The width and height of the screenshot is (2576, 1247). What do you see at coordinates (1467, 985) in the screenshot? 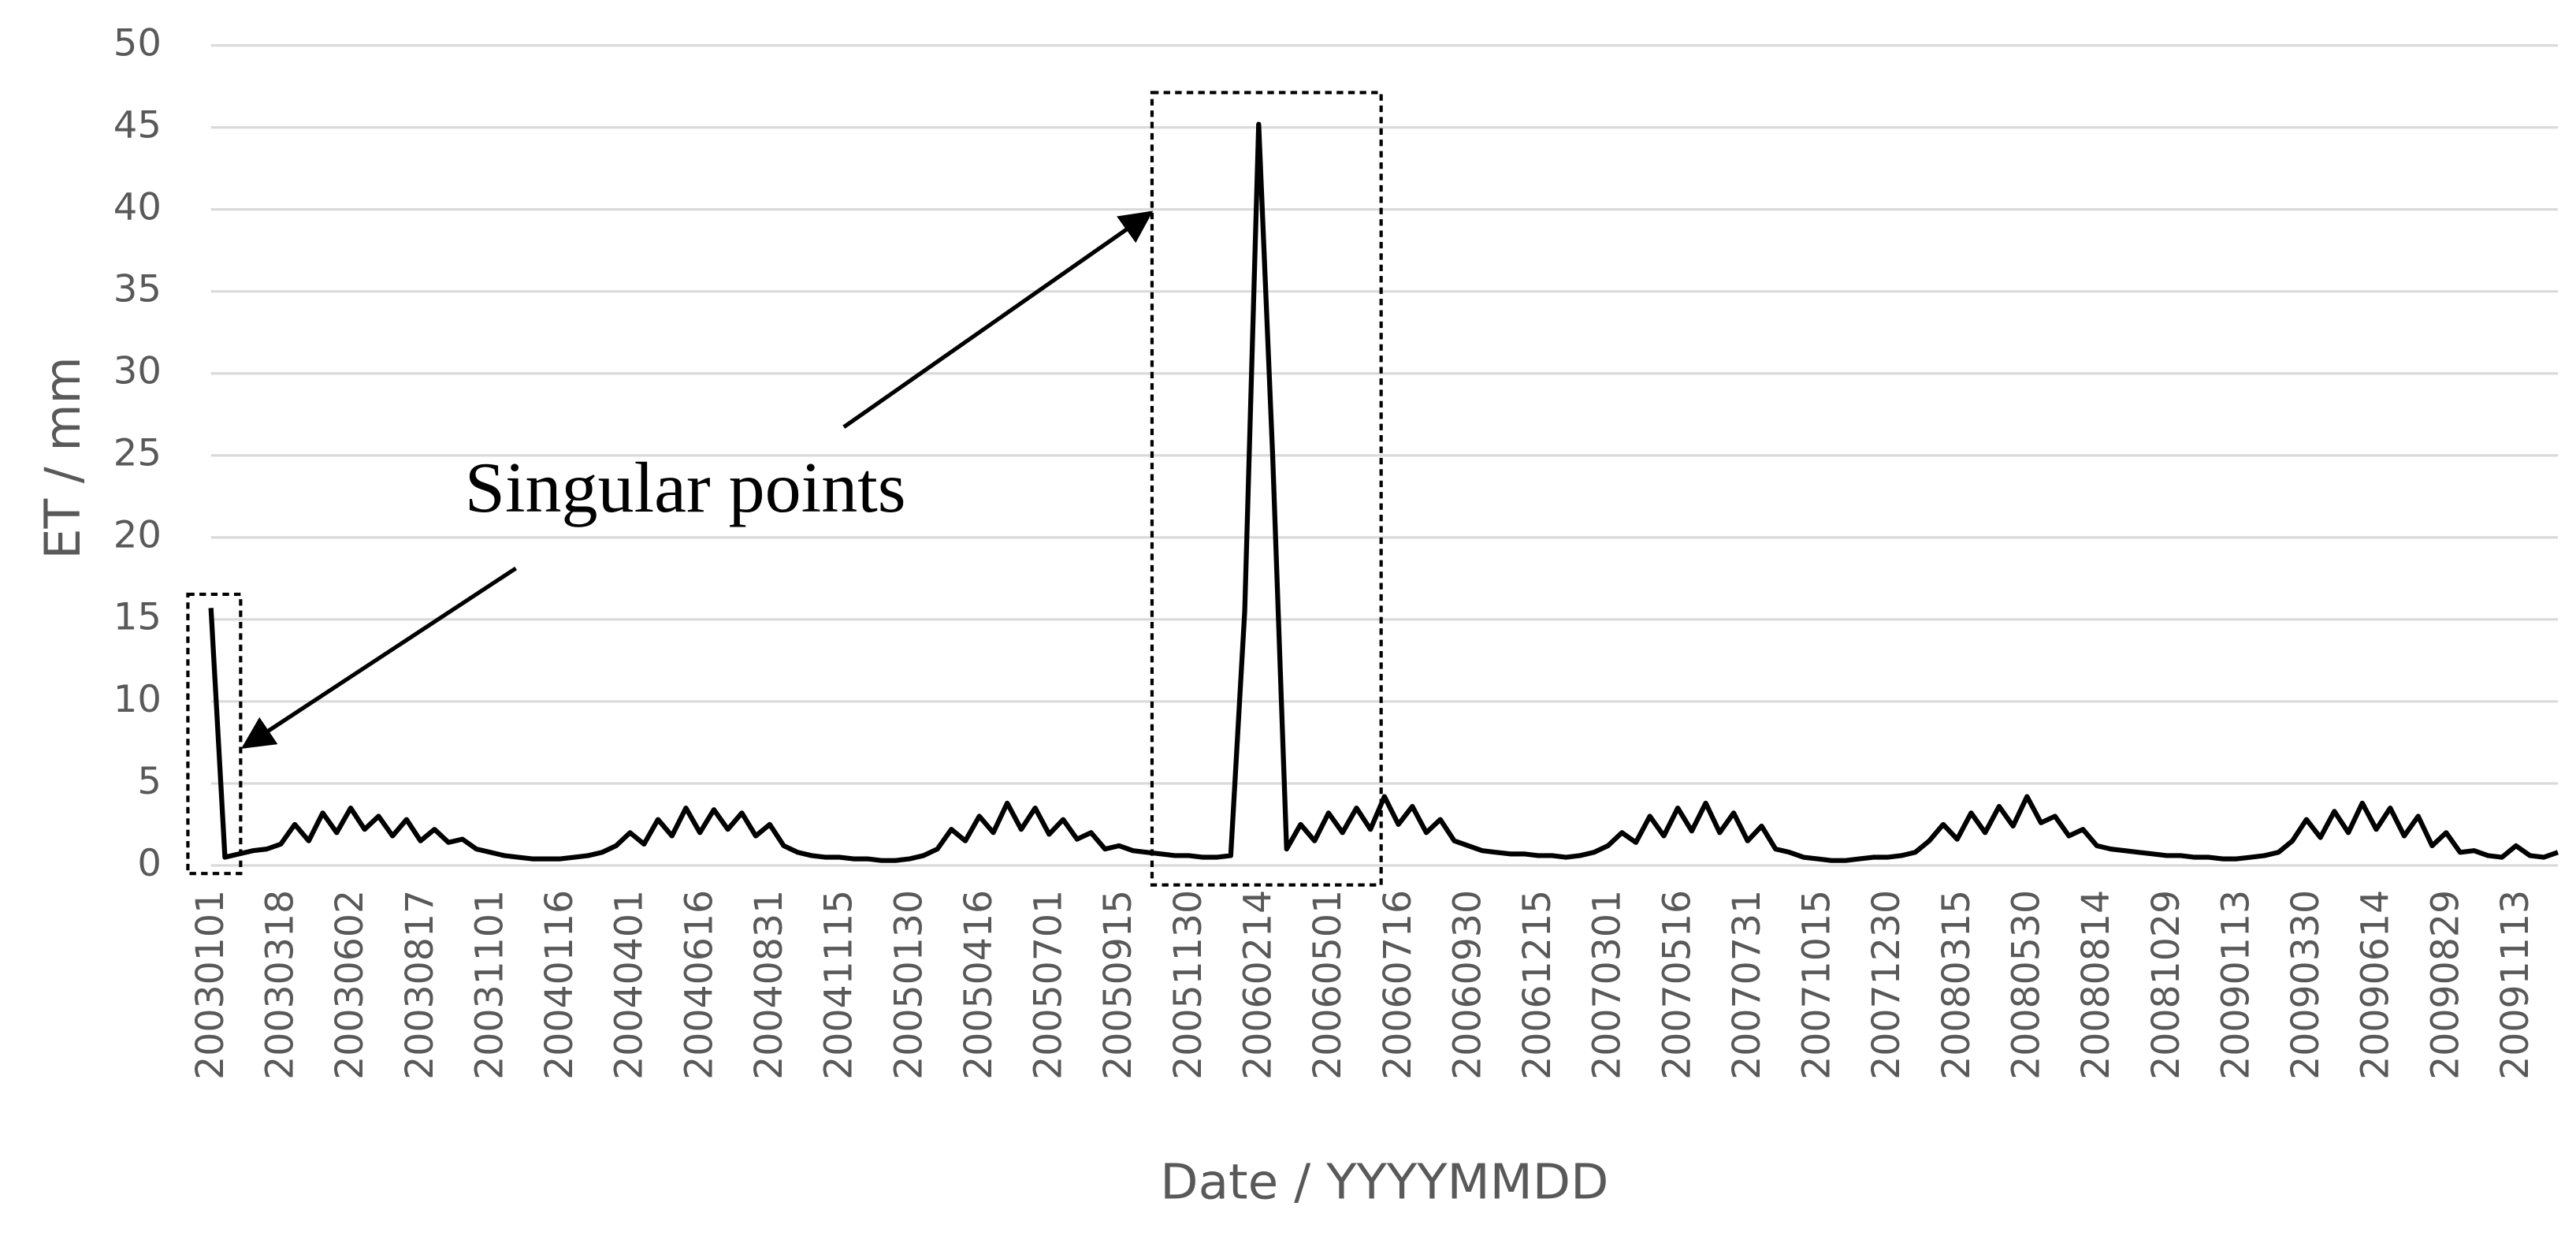
I see `x-tick-label: 20060930` at bounding box center [1467, 985].